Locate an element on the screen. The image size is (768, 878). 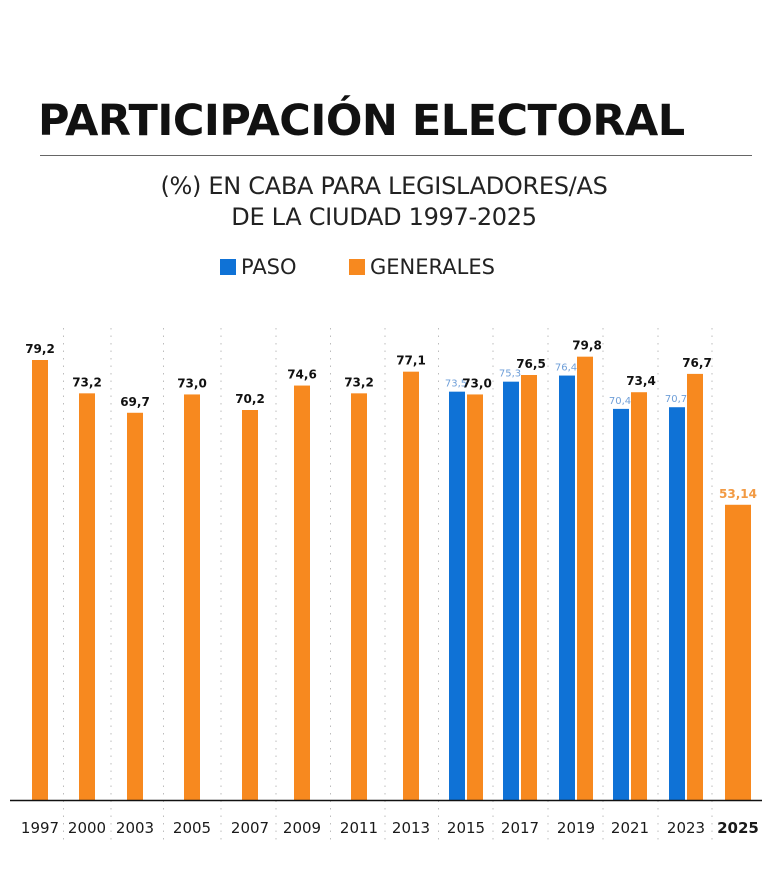
chart-subtitle-line2: DE LA CIUDAD 1997-2025 is located at coordinates (384, 217).